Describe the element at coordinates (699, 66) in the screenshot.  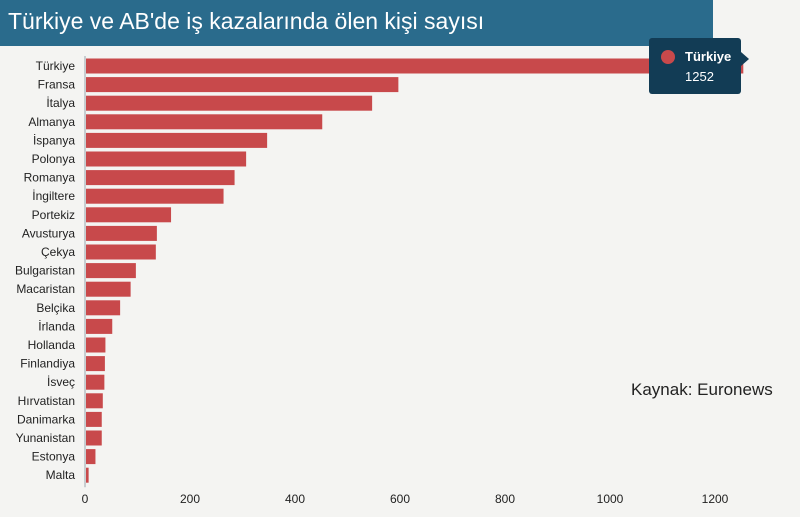
I see `hover-tooltip: Türkiye 1252` at that location.